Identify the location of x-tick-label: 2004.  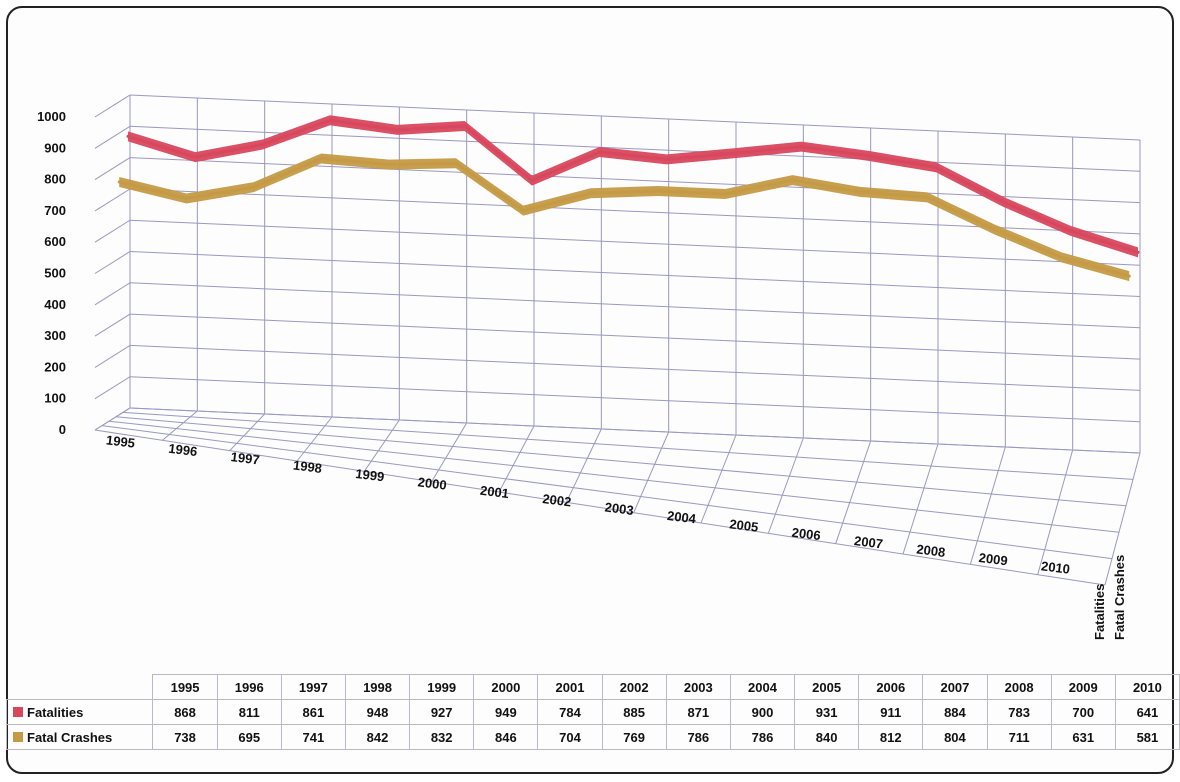
(681, 517).